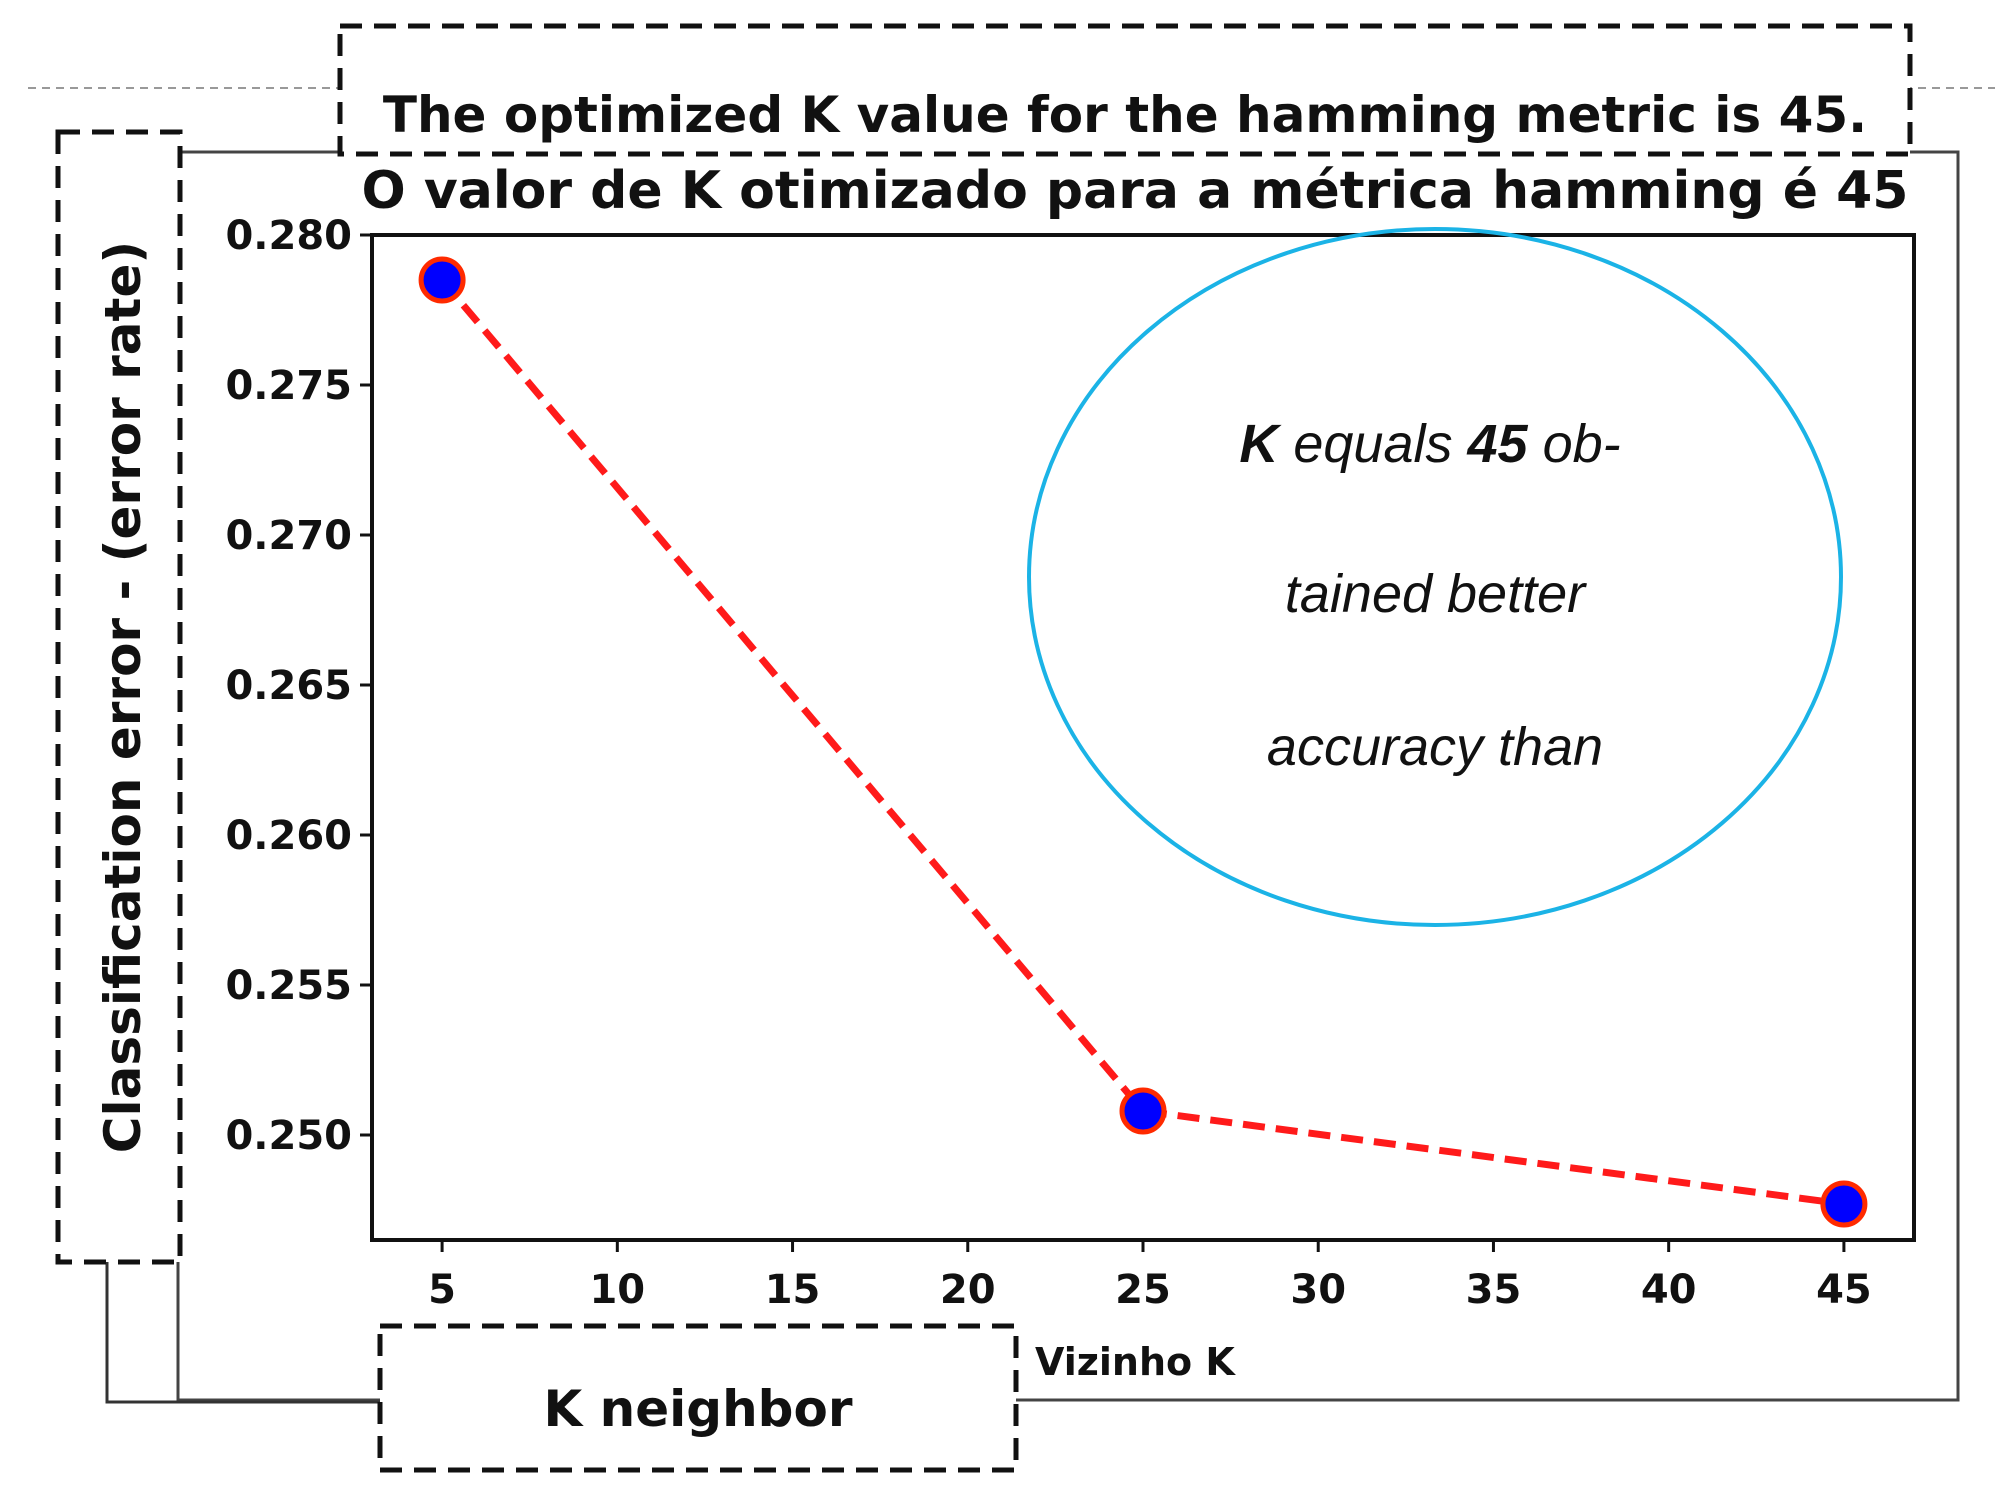  What do you see at coordinates (288, 236) in the screenshot?
I see `y-tick-label: 0.280` at bounding box center [288, 236].